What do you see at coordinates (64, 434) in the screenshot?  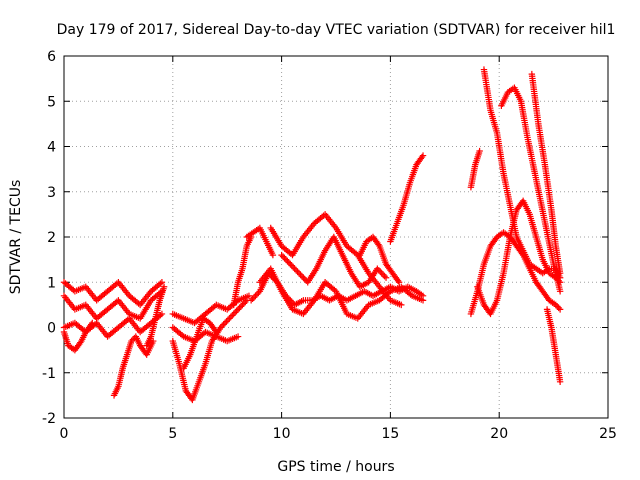 I see `x-tick-label: 0` at bounding box center [64, 434].